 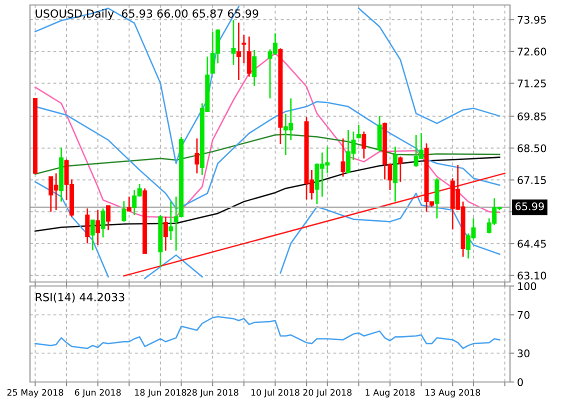 I want to click on x-tick-label: 20 Jul 2018, so click(x=327, y=393).